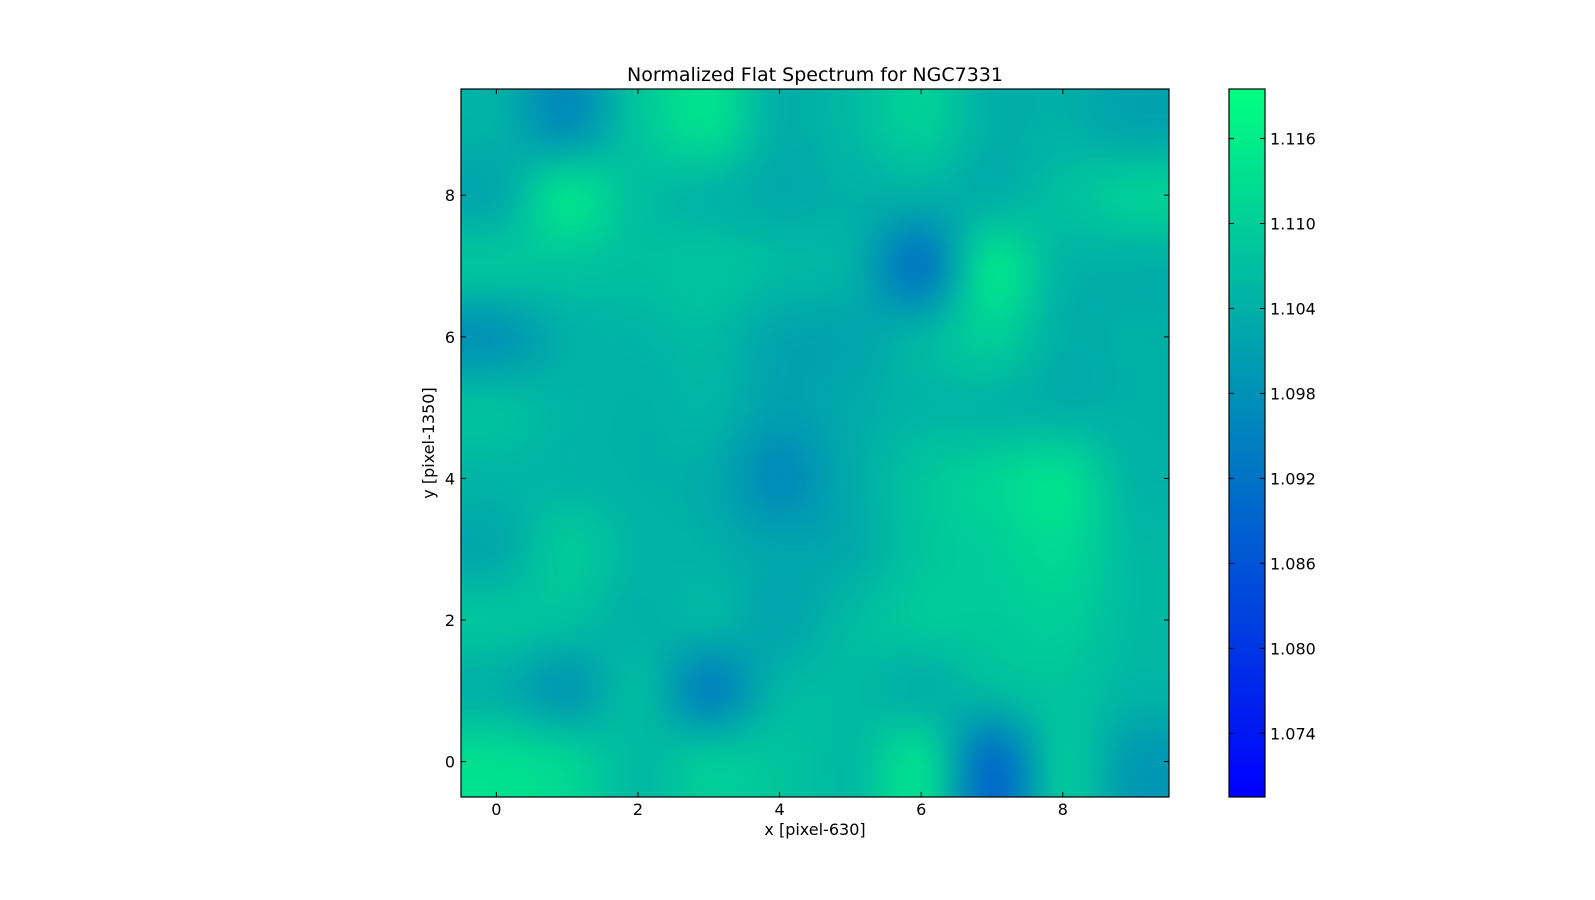  Describe the element at coordinates (1293, 733) in the screenshot. I see `colorbar-tick-label: 1.074` at that location.